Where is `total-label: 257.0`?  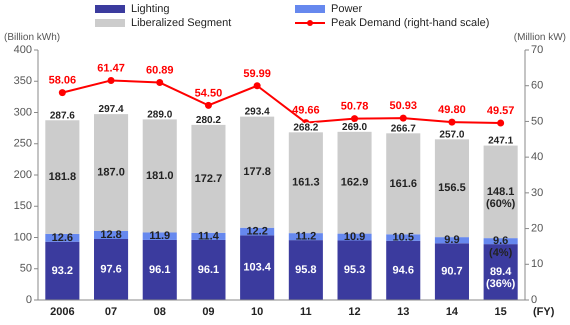 total-label: 257.0 is located at coordinates (452, 134).